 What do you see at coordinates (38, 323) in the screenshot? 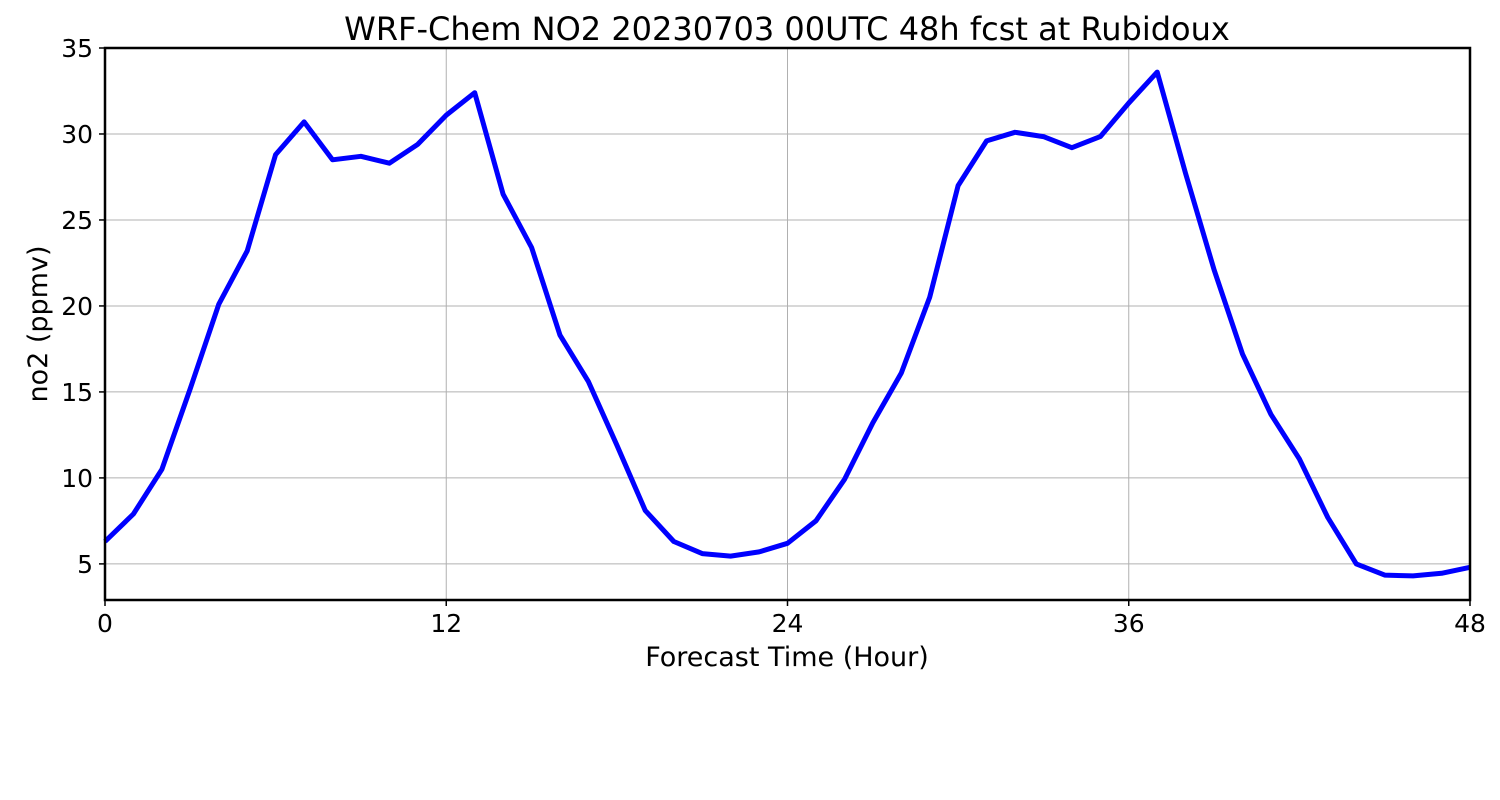
I see `y-axis-label: no2 (ppmv)` at bounding box center [38, 323].